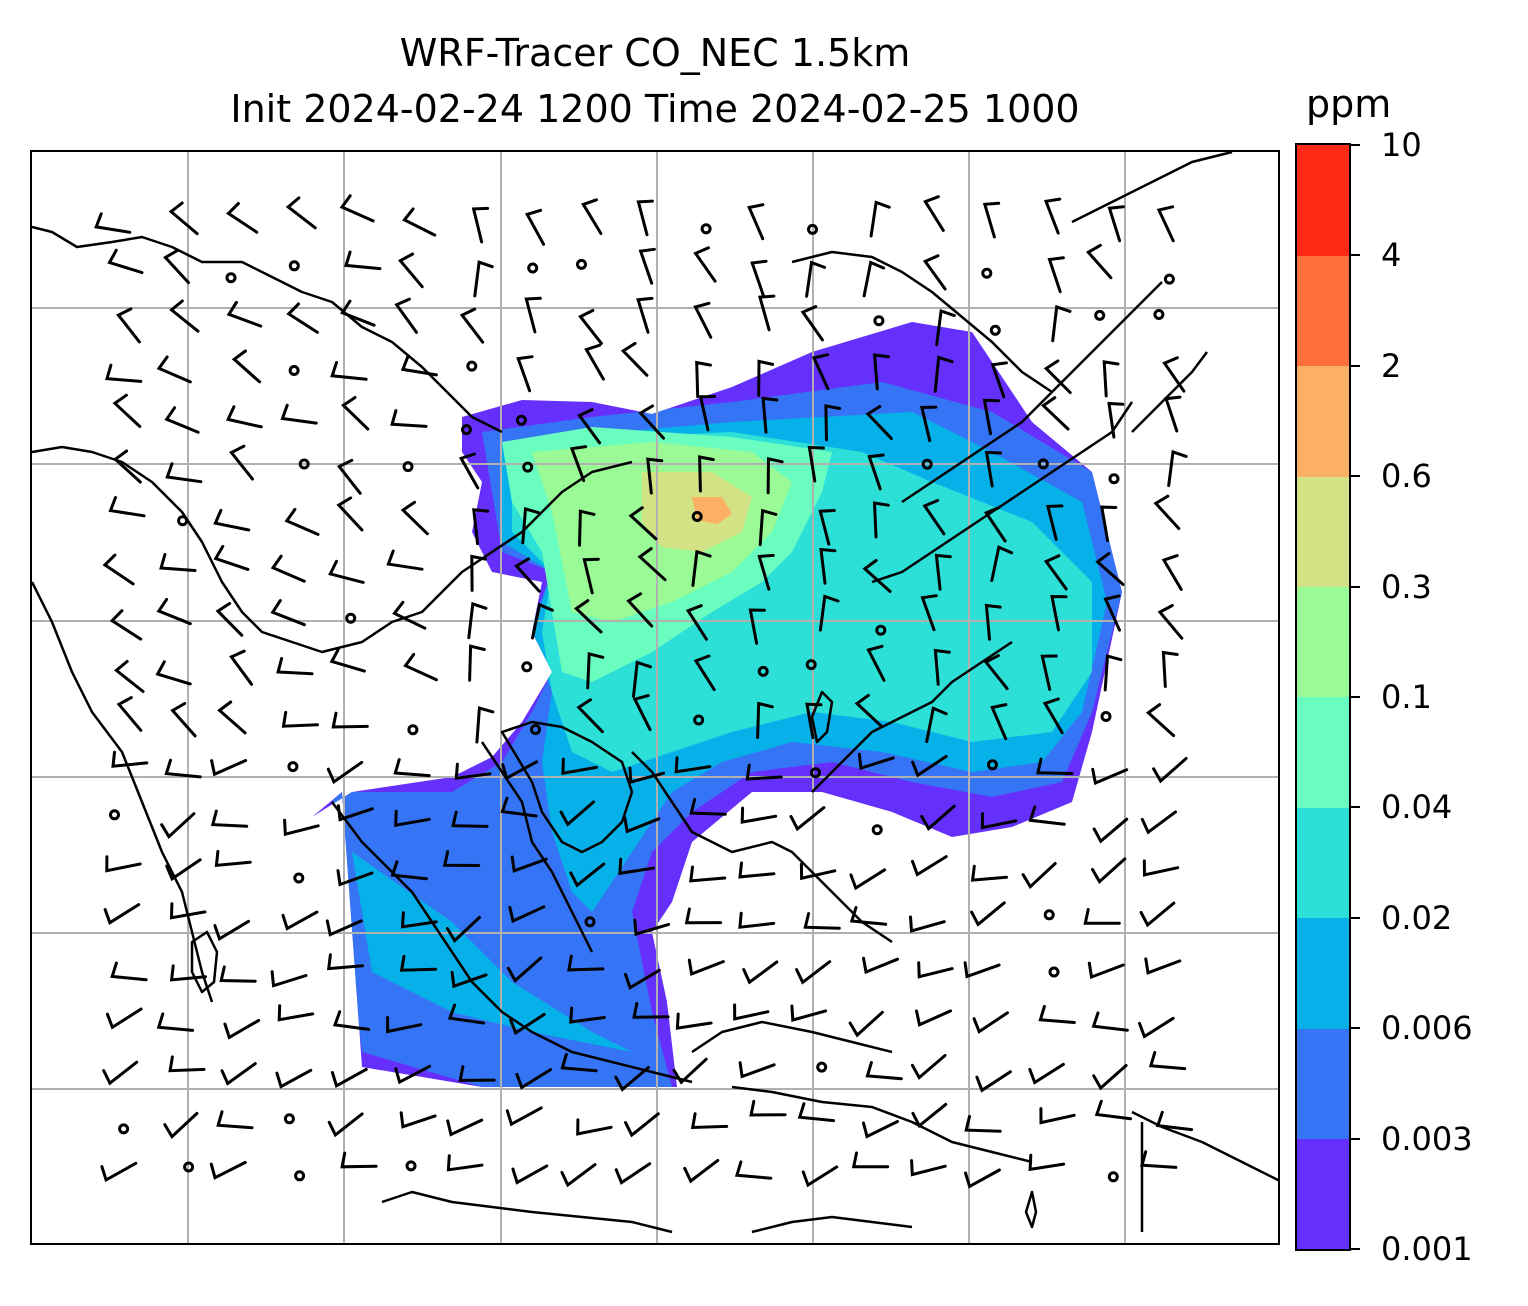  What do you see at coordinates (1323, 1194) in the screenshot?
I see `colorbar-segment` at bounding box center [1323, 1194].